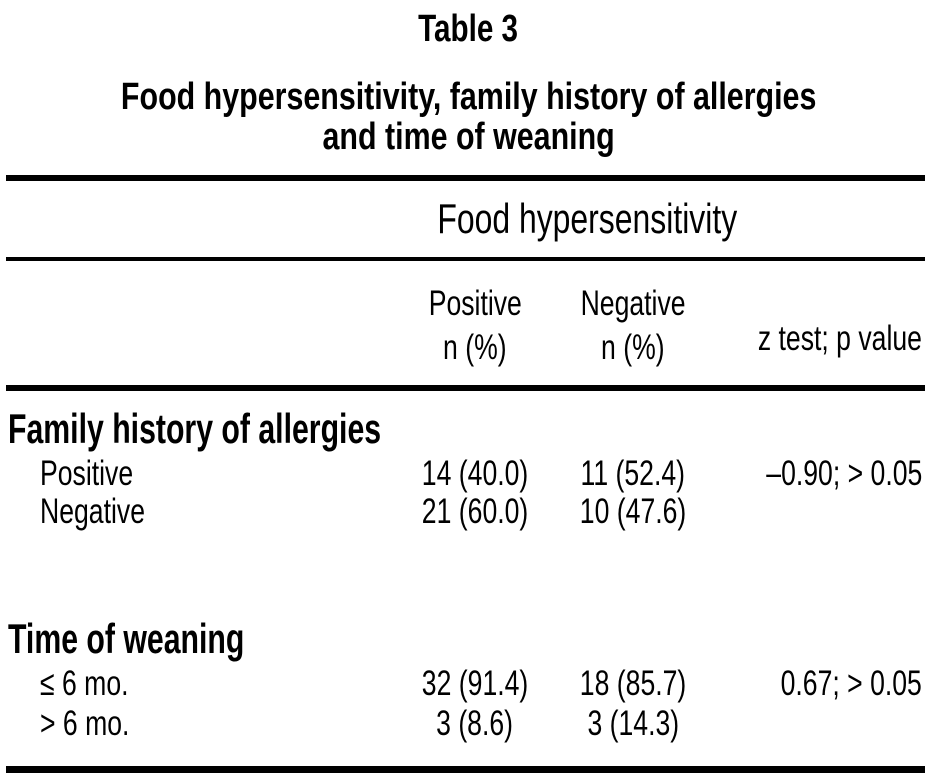 This screenshot has width=937, height=781. Describe the element at coordinates (465, 388) in the screenshot. I see `header-divider-rule` at that location.